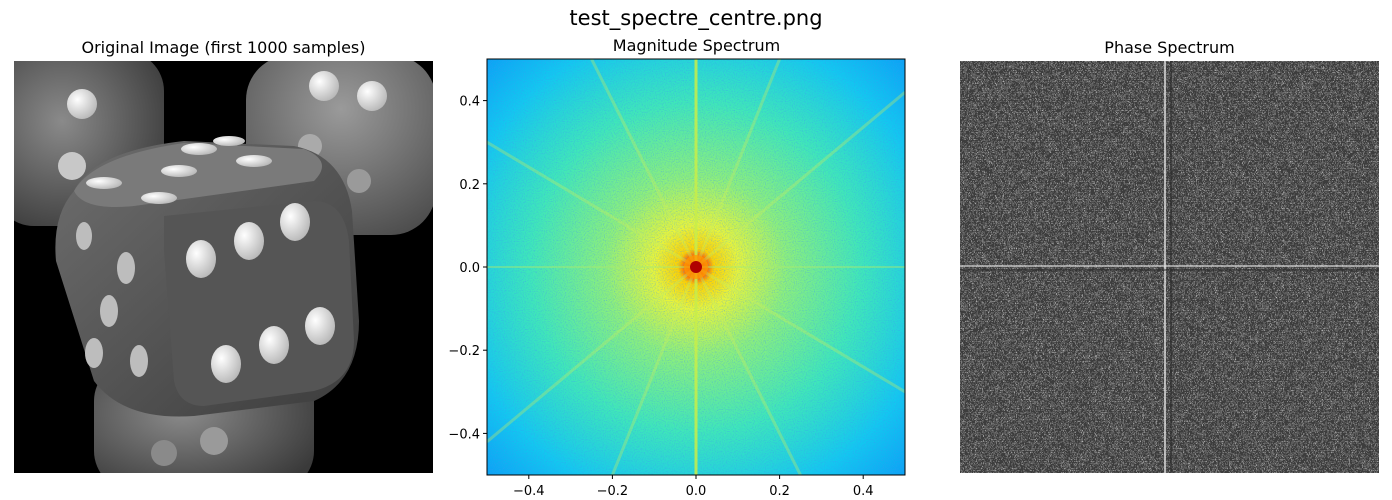  I want to click on y-tick-label: 0.2, so click(469, 185).